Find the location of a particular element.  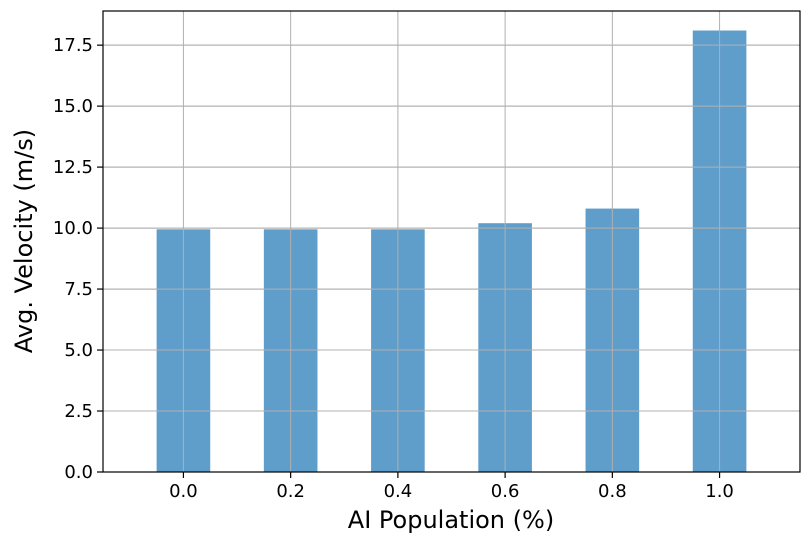

y-axis-label: Avg. Velocity (m/s) is located at coordinates (24, 241).